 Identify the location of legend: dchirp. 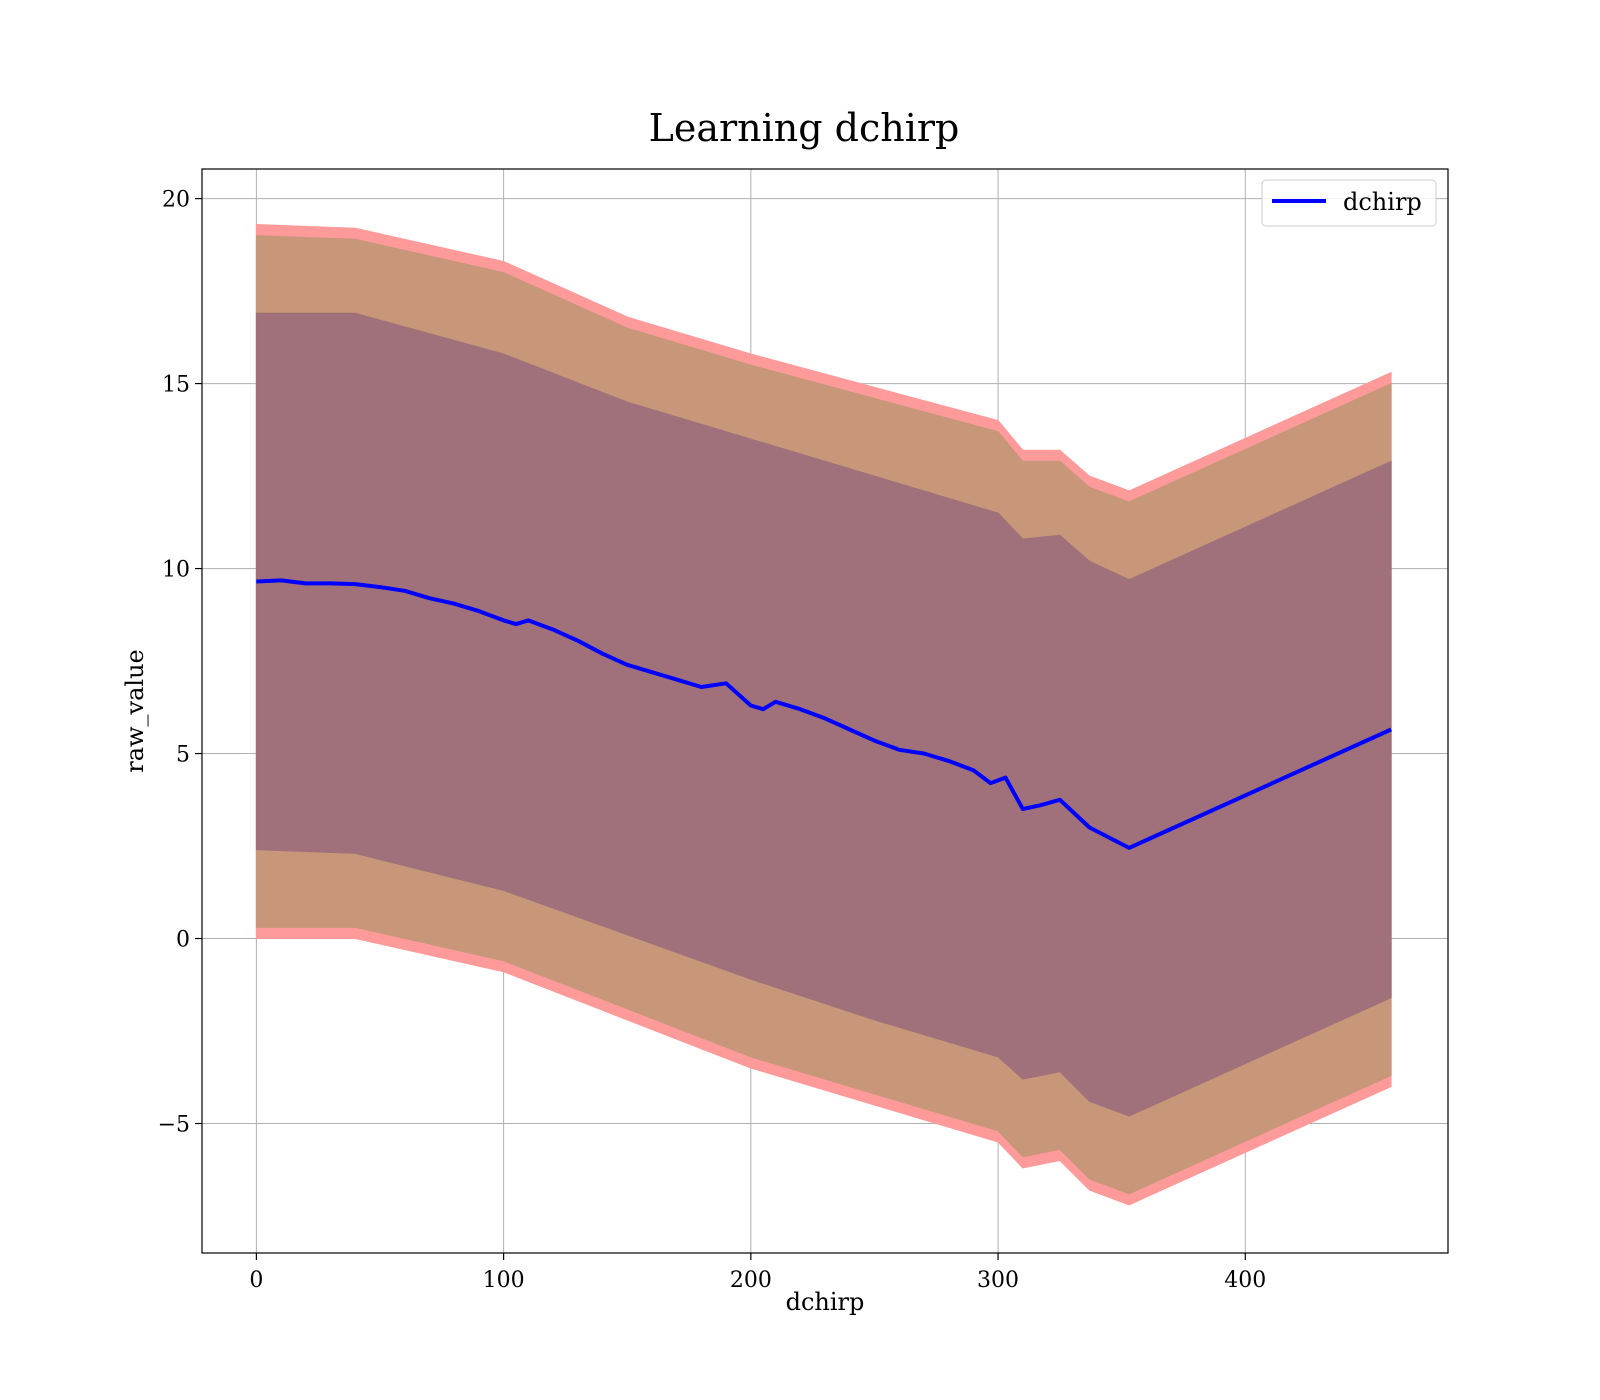
(1349, 203).